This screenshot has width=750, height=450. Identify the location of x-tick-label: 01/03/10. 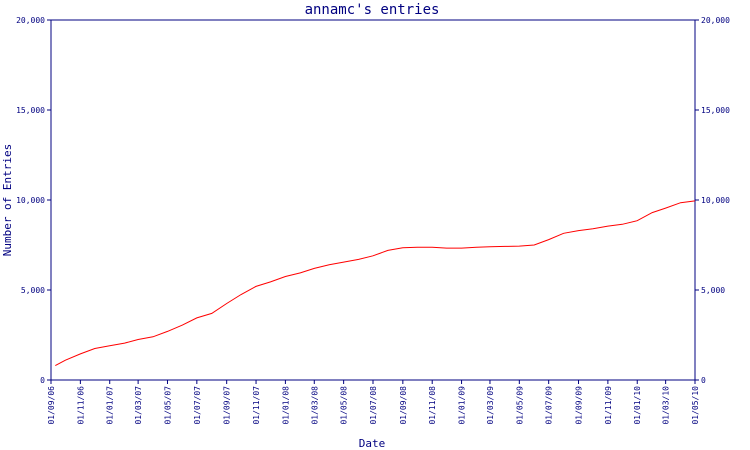
(666, 405).